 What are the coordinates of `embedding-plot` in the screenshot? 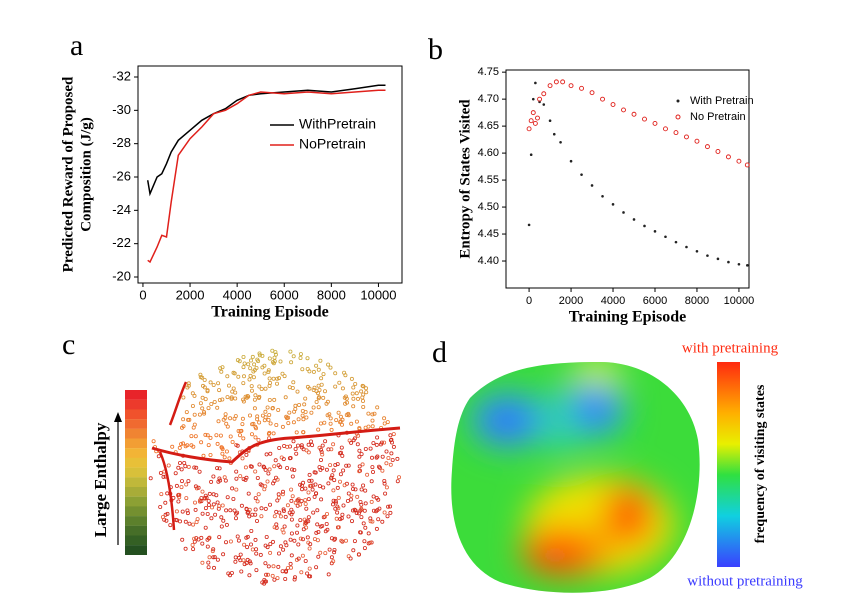 It's located at (274, 467).